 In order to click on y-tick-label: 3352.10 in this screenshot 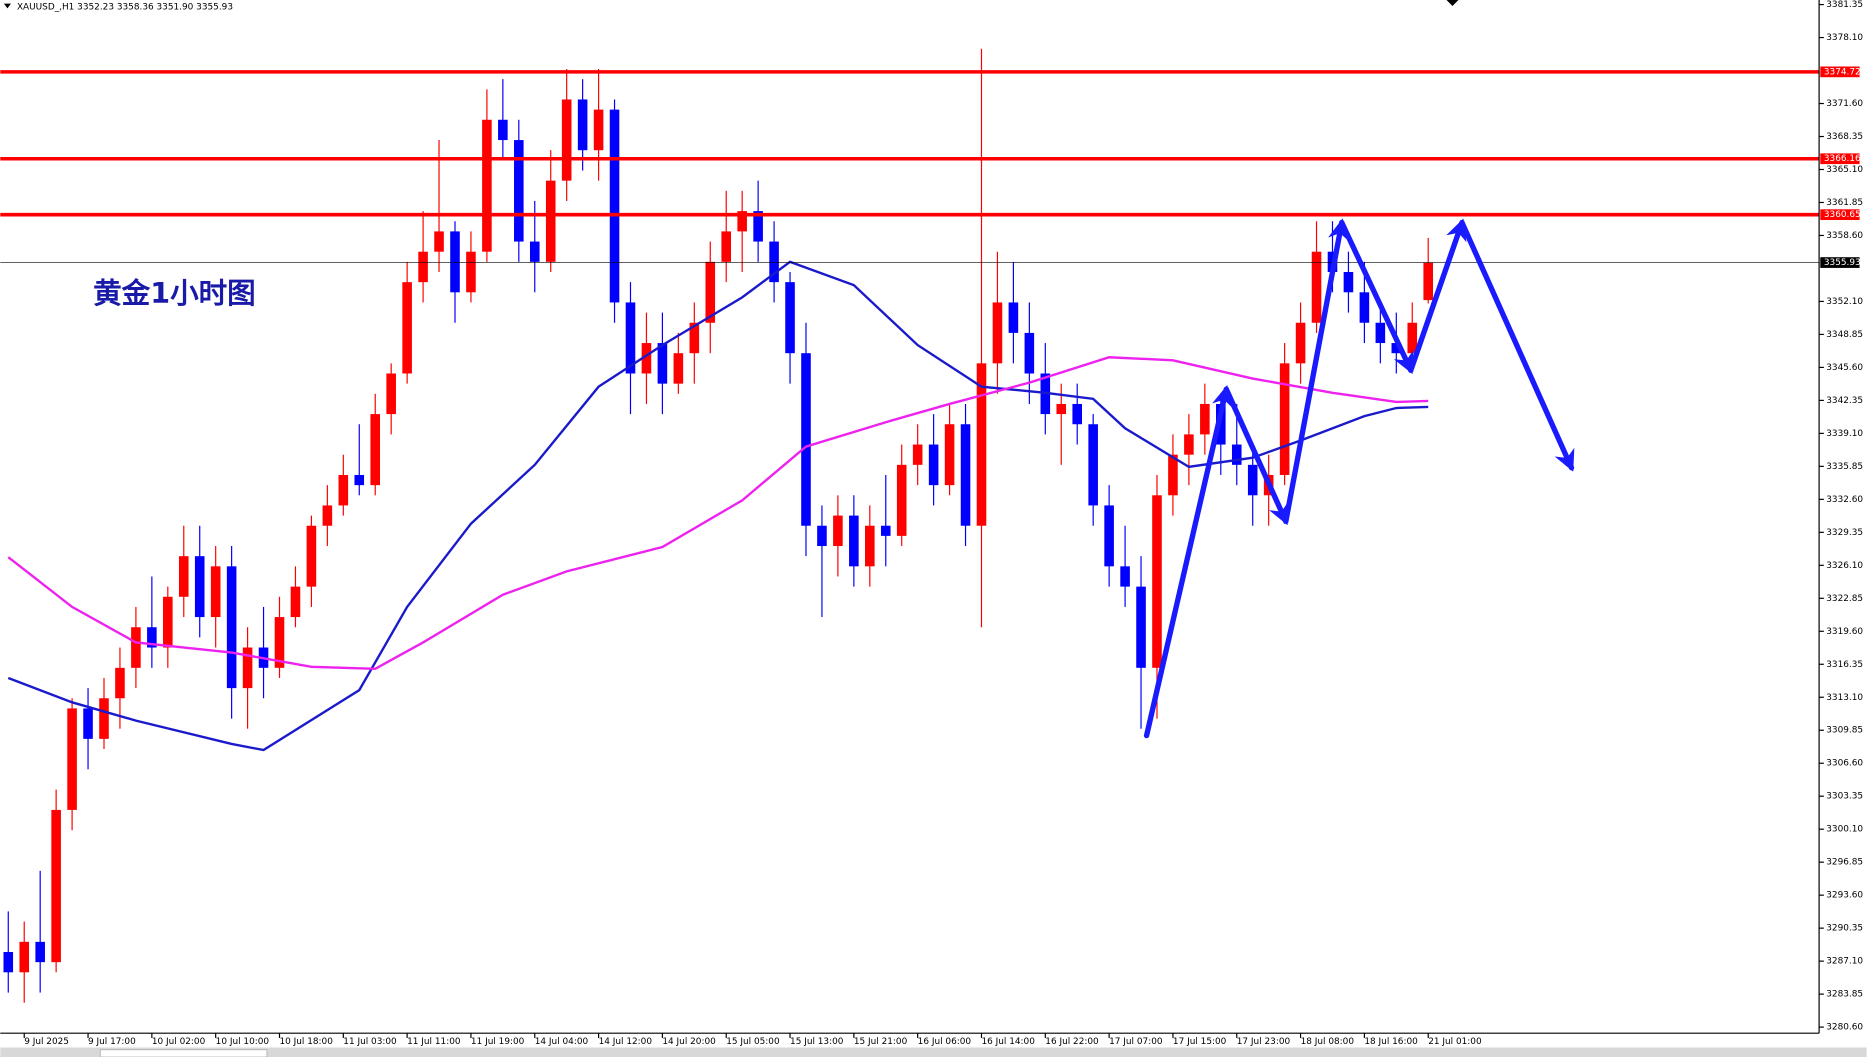, I will do `click(1844, 302)`.